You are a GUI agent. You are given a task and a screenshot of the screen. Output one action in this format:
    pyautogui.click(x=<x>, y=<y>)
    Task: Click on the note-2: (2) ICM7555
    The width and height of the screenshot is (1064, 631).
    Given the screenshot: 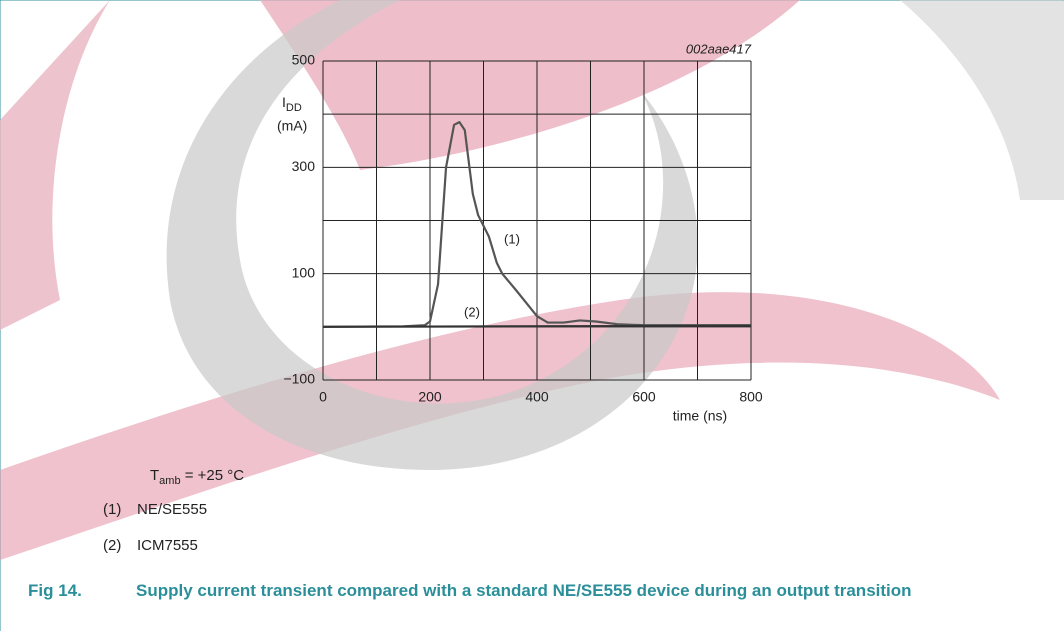 What is the action you would take?
    pyautogui.click(x=150, y=545)
    